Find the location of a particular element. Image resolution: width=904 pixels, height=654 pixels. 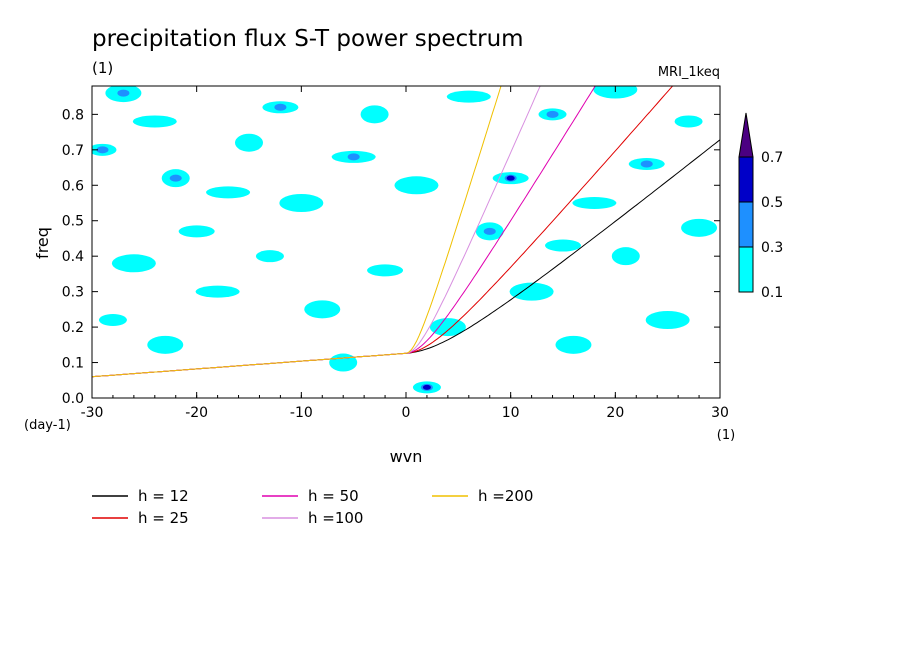

subtitle-right: MRI_1keq is located at coordinates (689, 72).